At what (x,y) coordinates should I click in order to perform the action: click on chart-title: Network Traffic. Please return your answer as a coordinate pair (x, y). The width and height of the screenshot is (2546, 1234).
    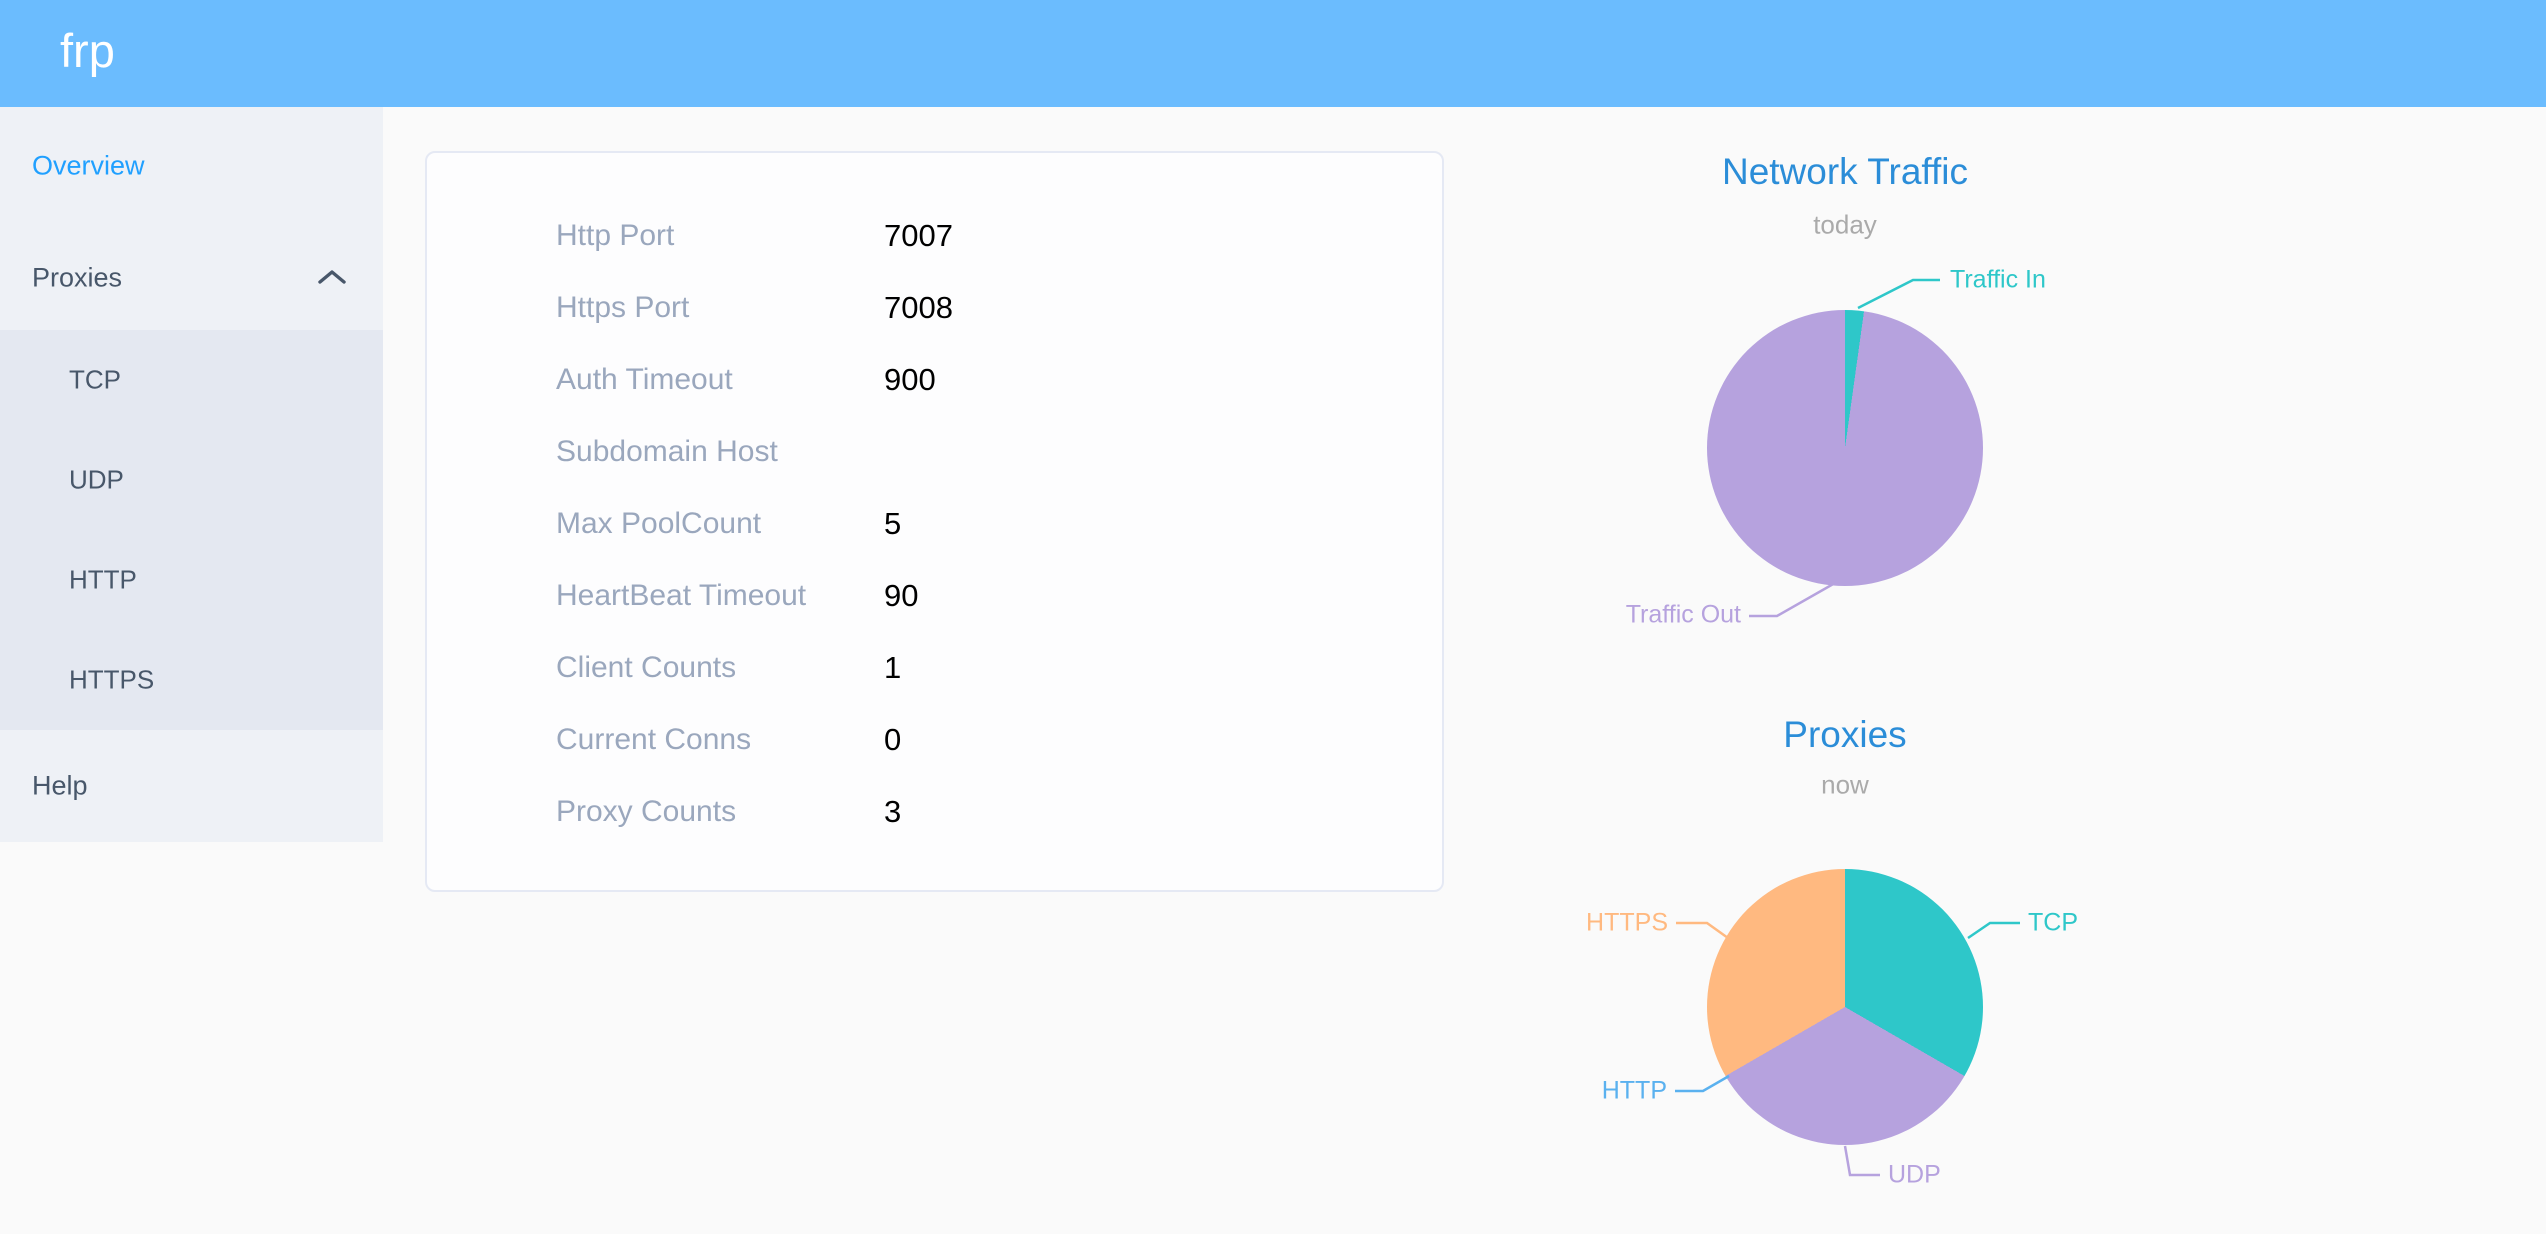
    Looking at the image, I should click on (1845, 171).